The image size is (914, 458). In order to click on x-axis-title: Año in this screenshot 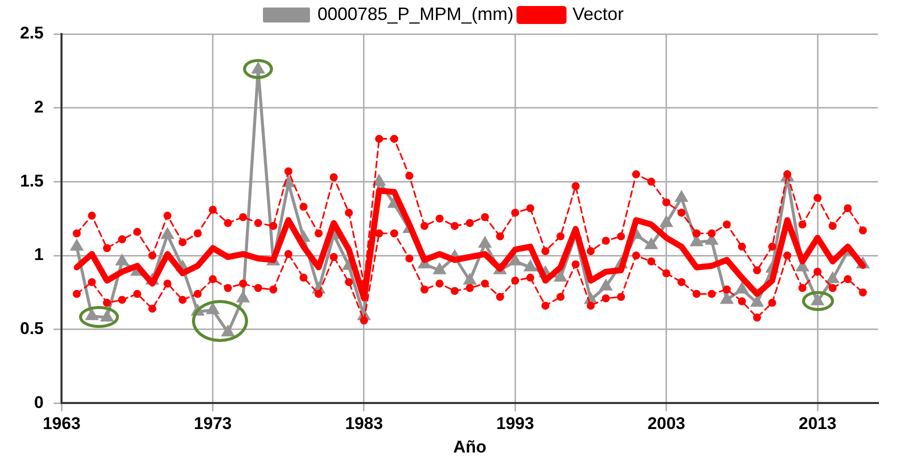, I will do `click(469, 446)`.